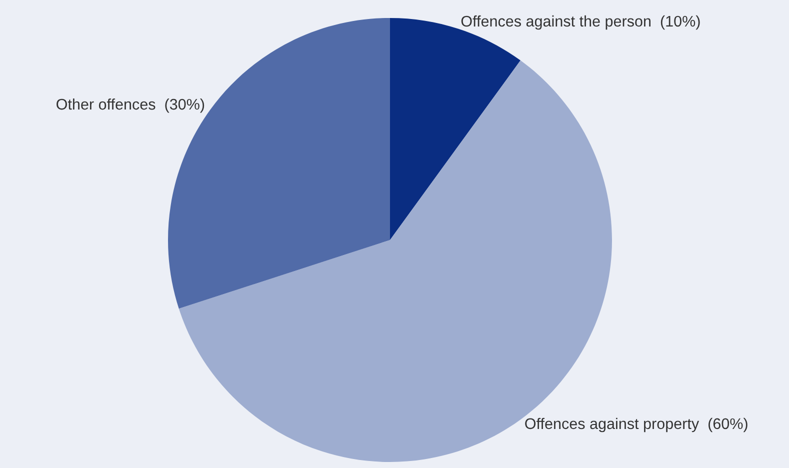 The image size is (789, 468). What do you see at coordinates (130, 105) in the screenshot?
I see `slice-label: Other offences (30%)` at bounding box center [130, 105].